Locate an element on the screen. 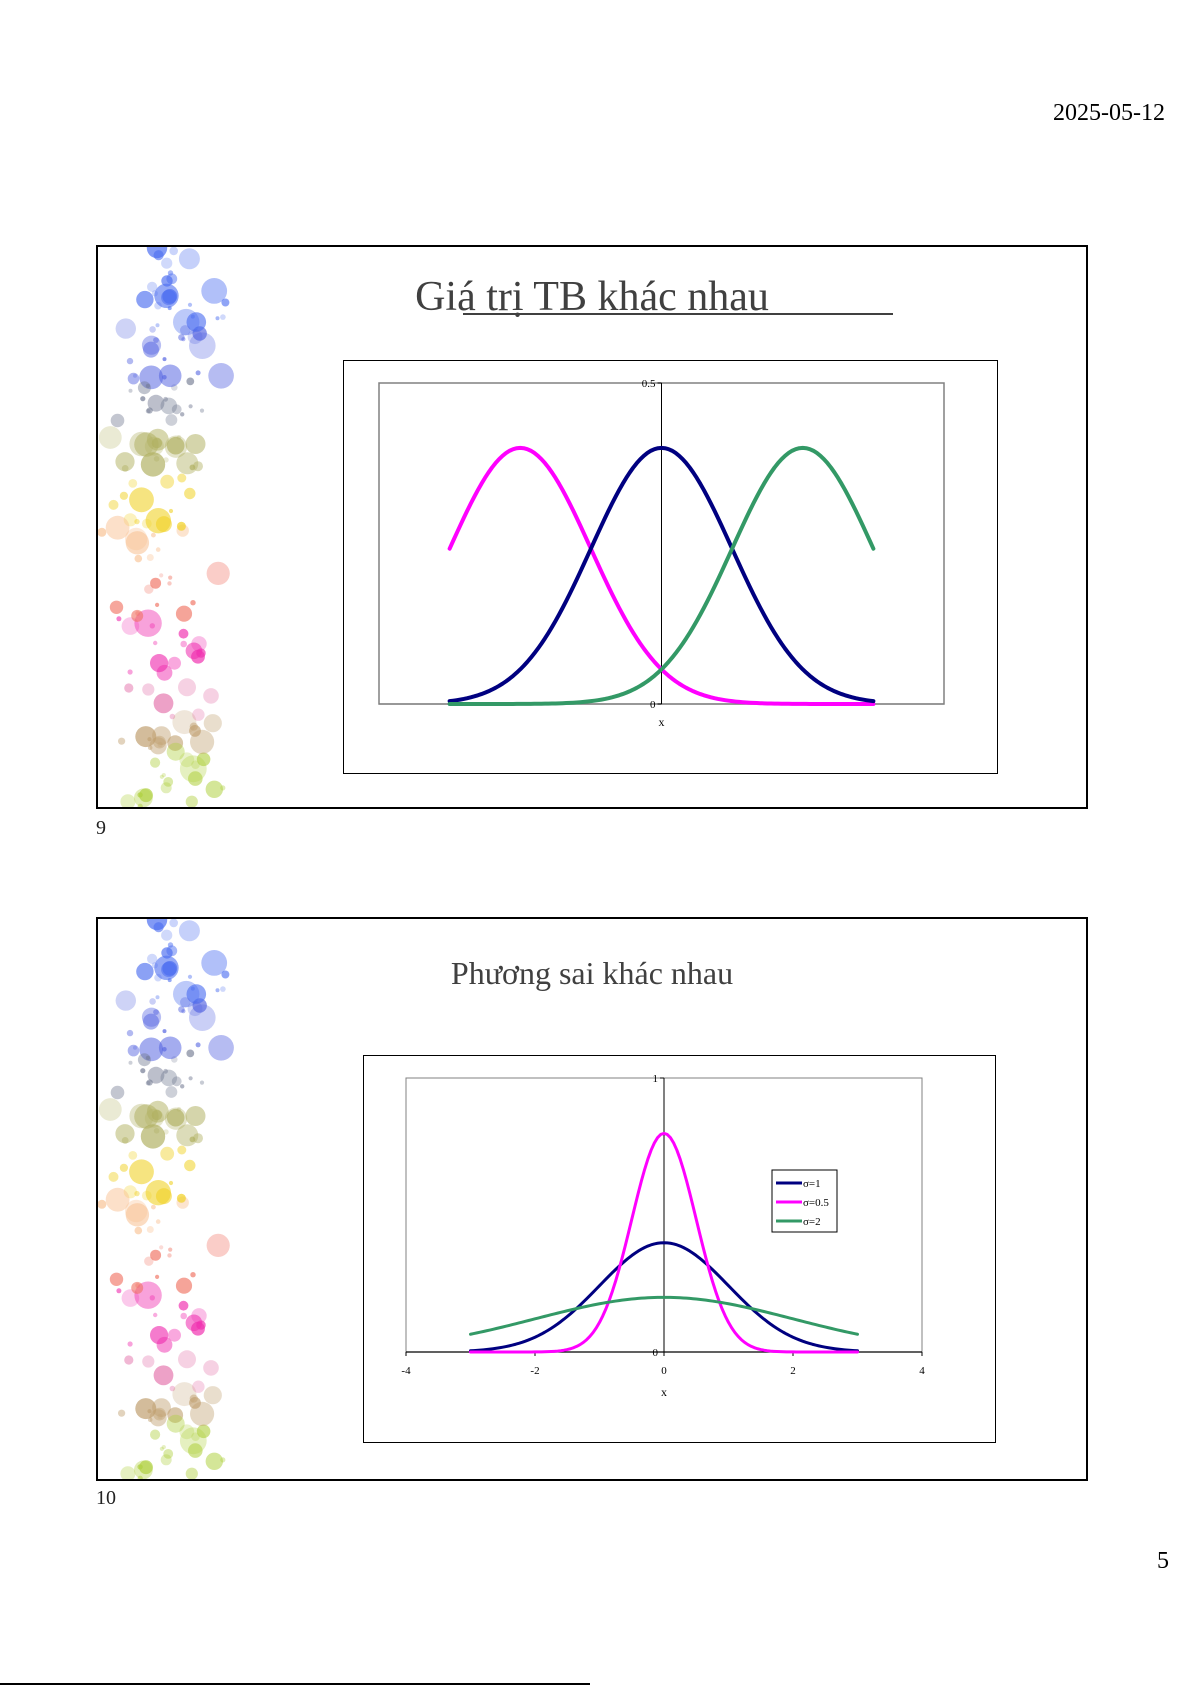  slide-number: 9 is located at coordinates (101, 828).